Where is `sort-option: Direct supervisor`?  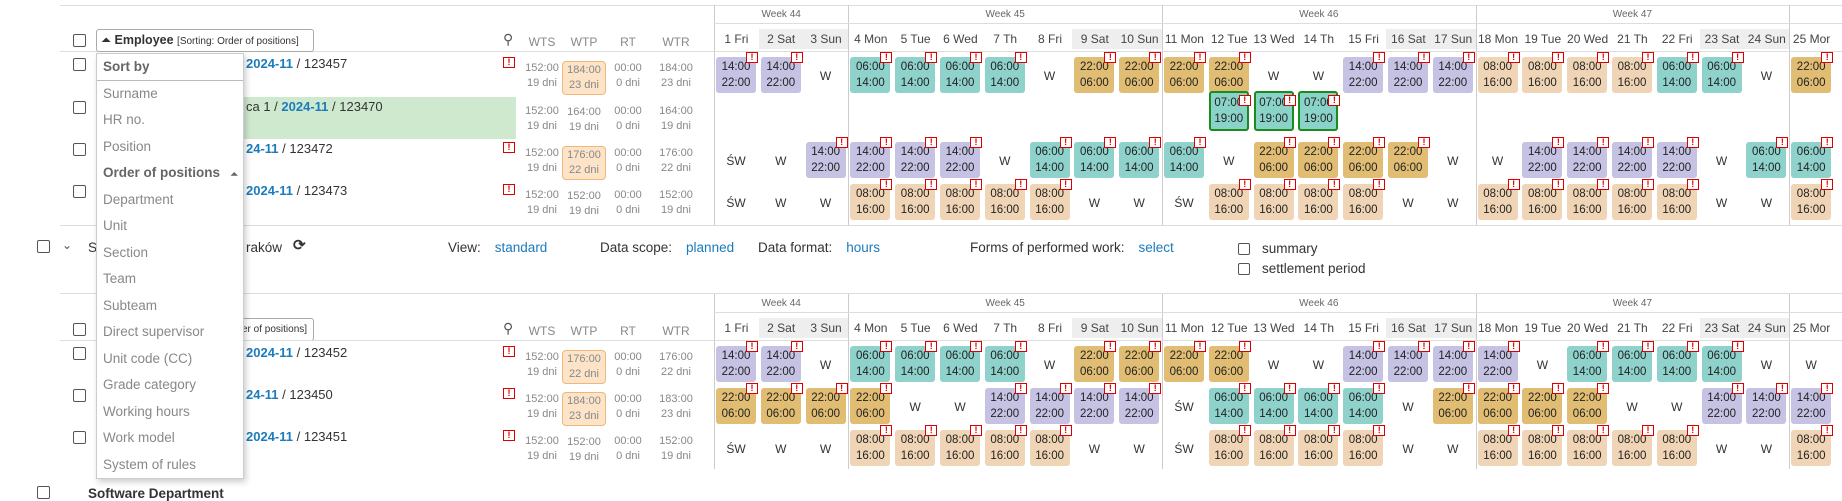 sort-option: Direct supervisor is located at coordinates (154, 331).